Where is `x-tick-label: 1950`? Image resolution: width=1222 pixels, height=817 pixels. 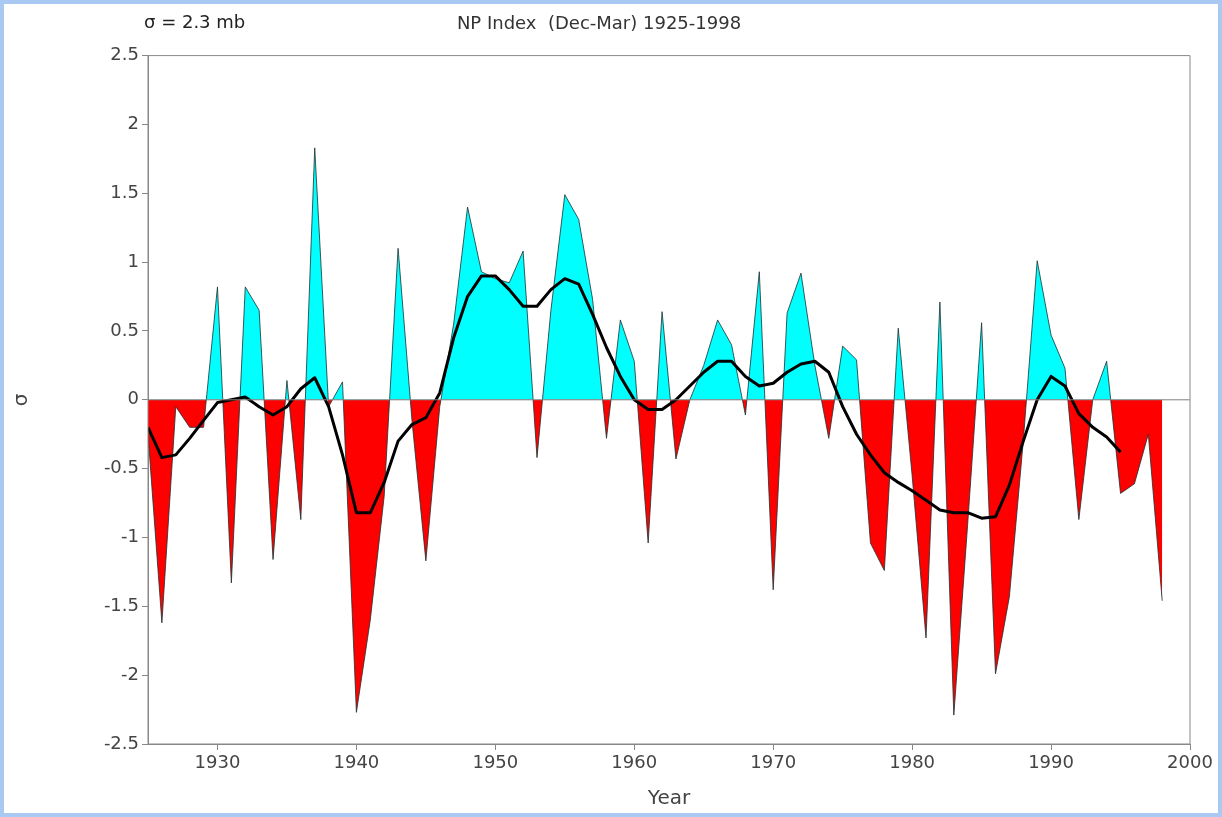 x-tick-label: 1950 is located at coordinates (495, 762).